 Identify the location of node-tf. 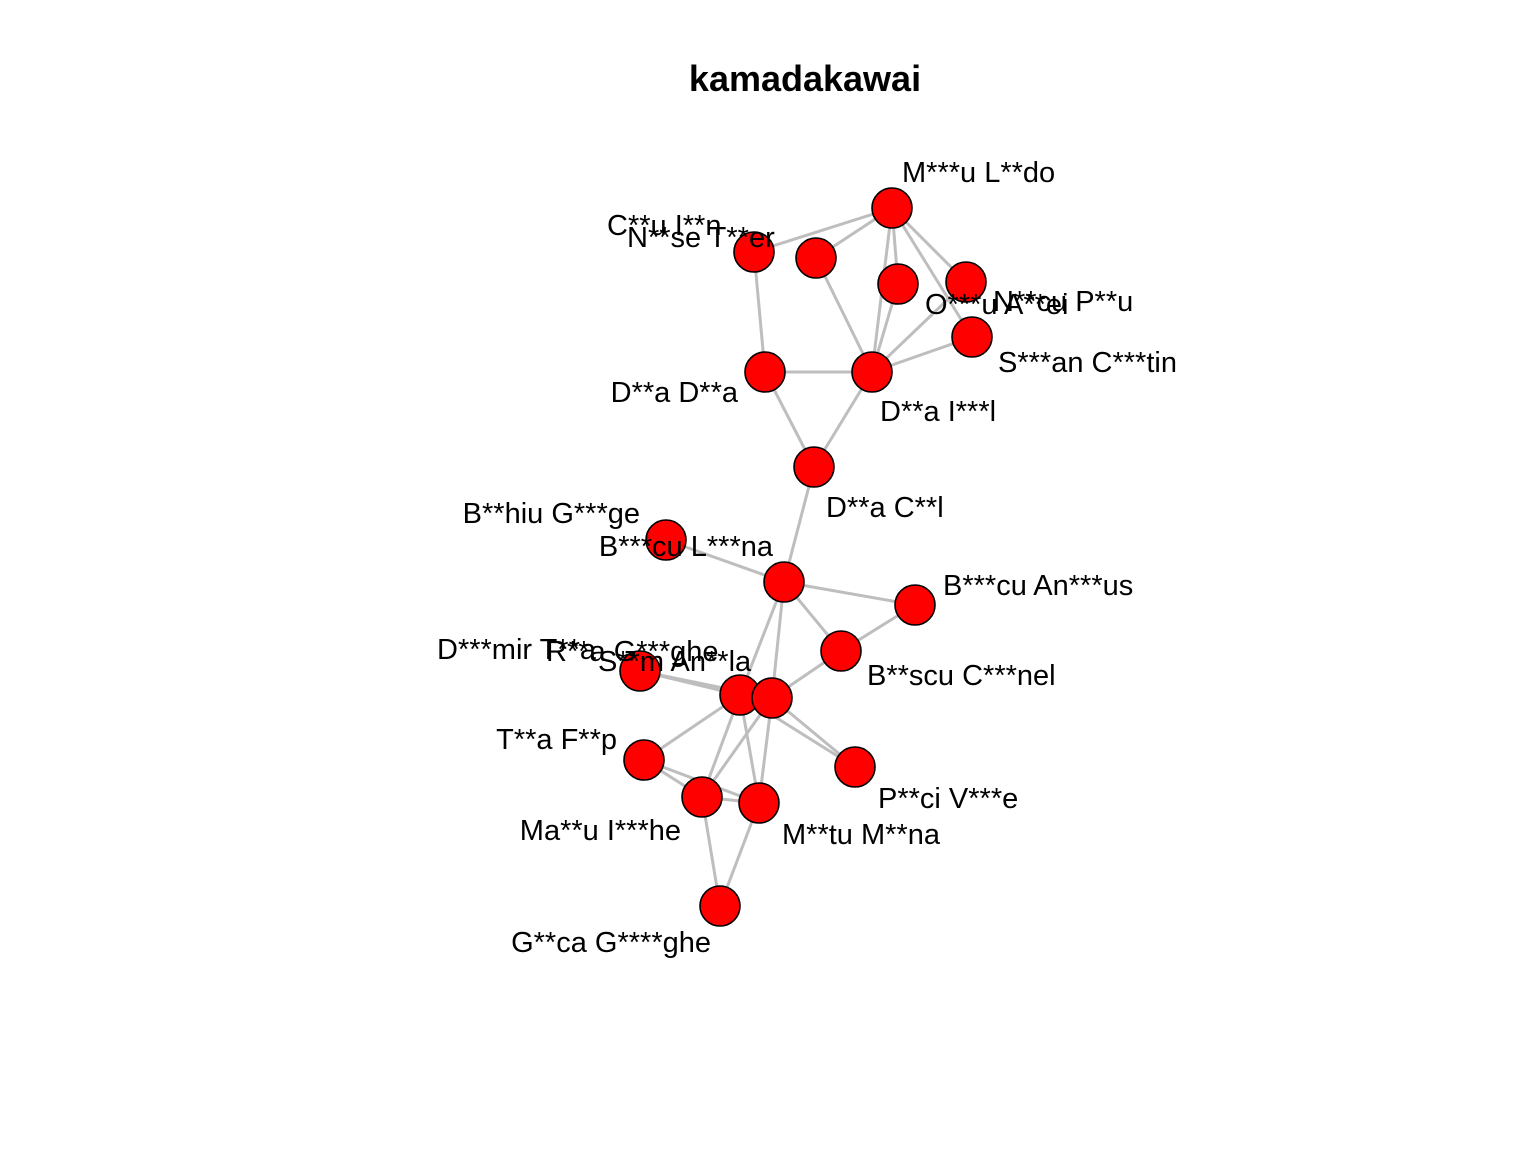
(644, 760).